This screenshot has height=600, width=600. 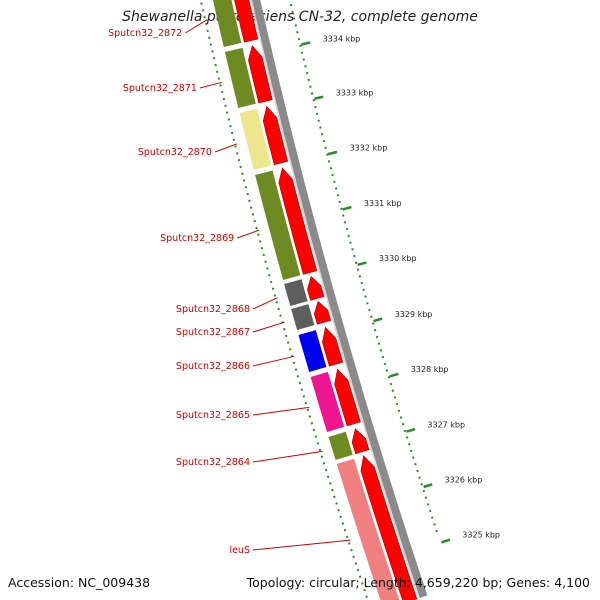 What do you see at coordinates (430, 369) in the screenshot?
I see `kbp-tick-label: 3328 kbp` at bounding box center [430, 369].